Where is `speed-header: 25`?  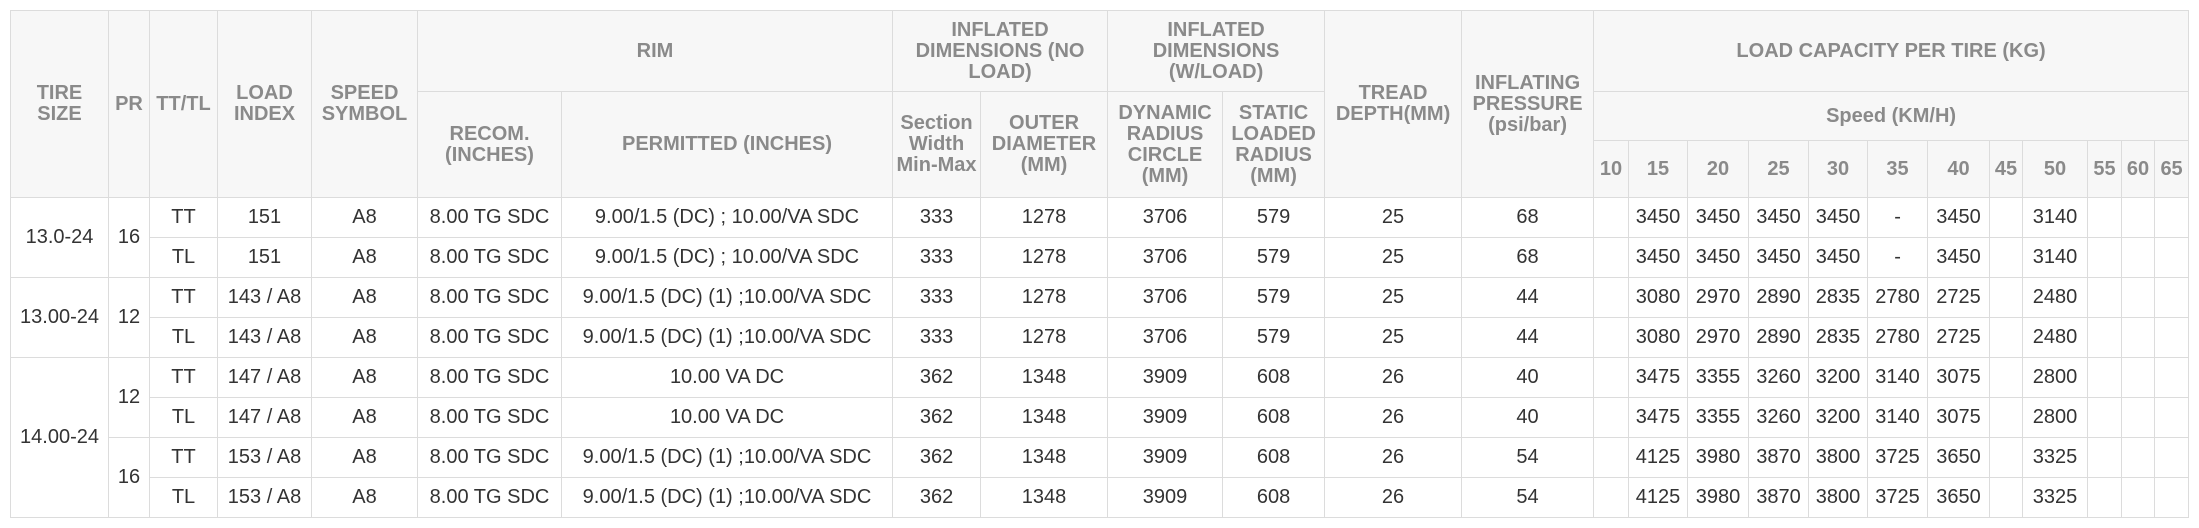 speed-header: 25 is located at coordinates (1779, 169).